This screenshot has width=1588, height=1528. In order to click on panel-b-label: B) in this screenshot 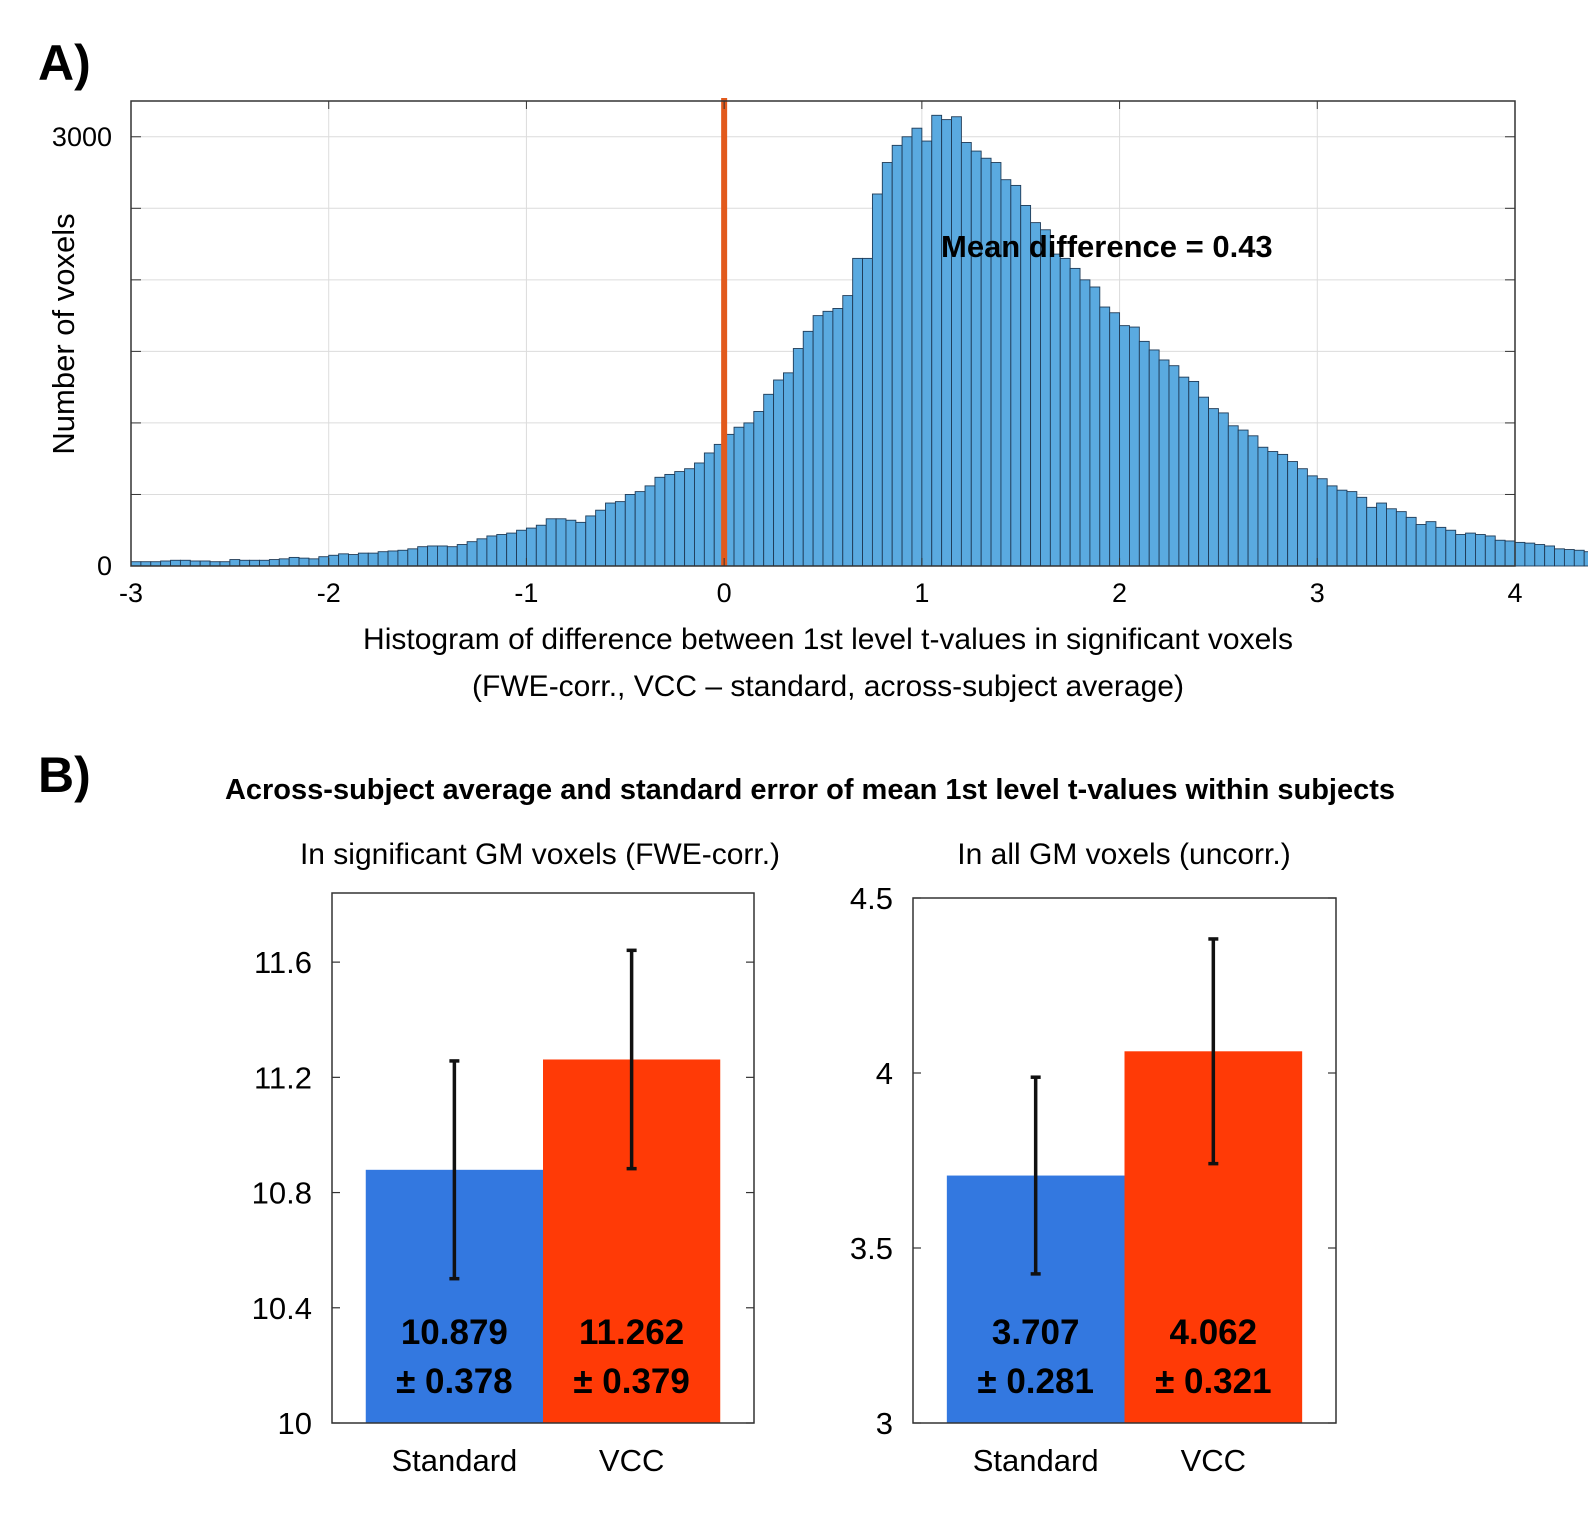, I will do `click(64, 775)`.